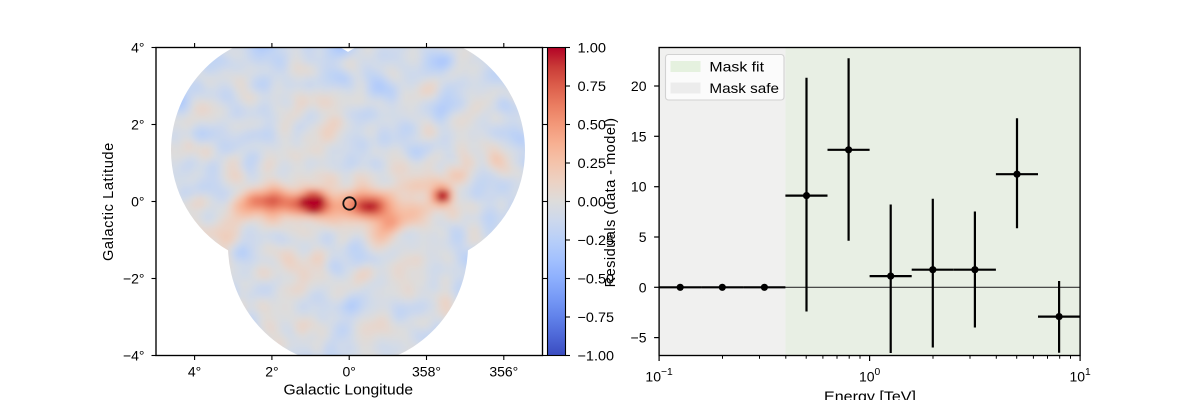 The image size is (1200, 400). Describe the element at coordinates (639, 136) in the screenshot. I see `svg-text: 15` at that location.